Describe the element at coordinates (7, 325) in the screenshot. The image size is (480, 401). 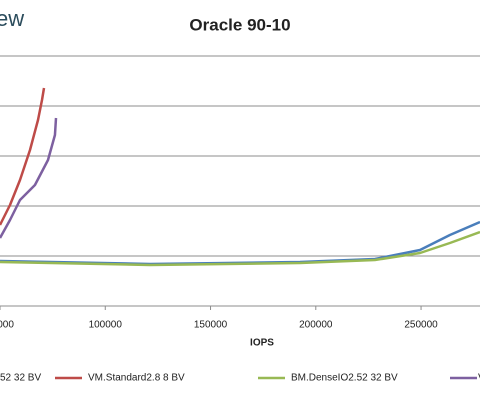
I see `x-tick-label: 50000` at that location.